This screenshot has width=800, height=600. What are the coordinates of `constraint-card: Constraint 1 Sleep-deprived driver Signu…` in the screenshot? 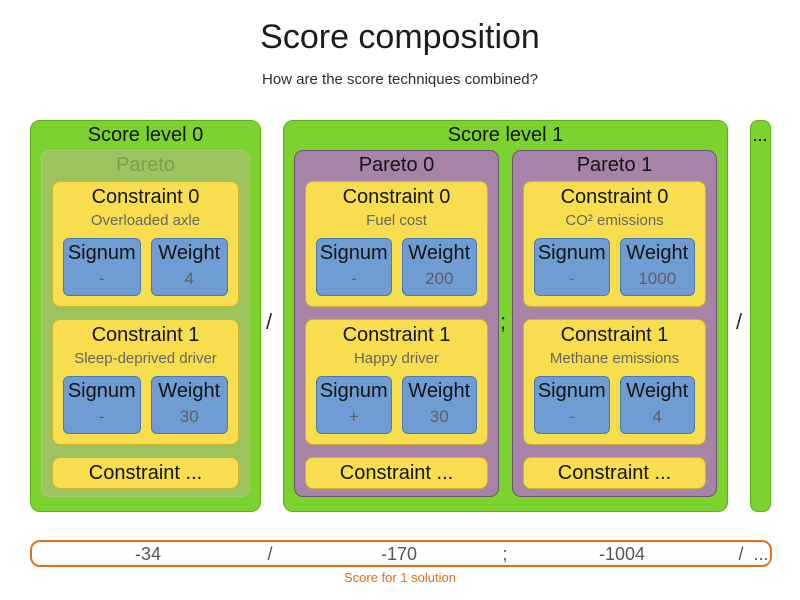 It's located at (145, 382).